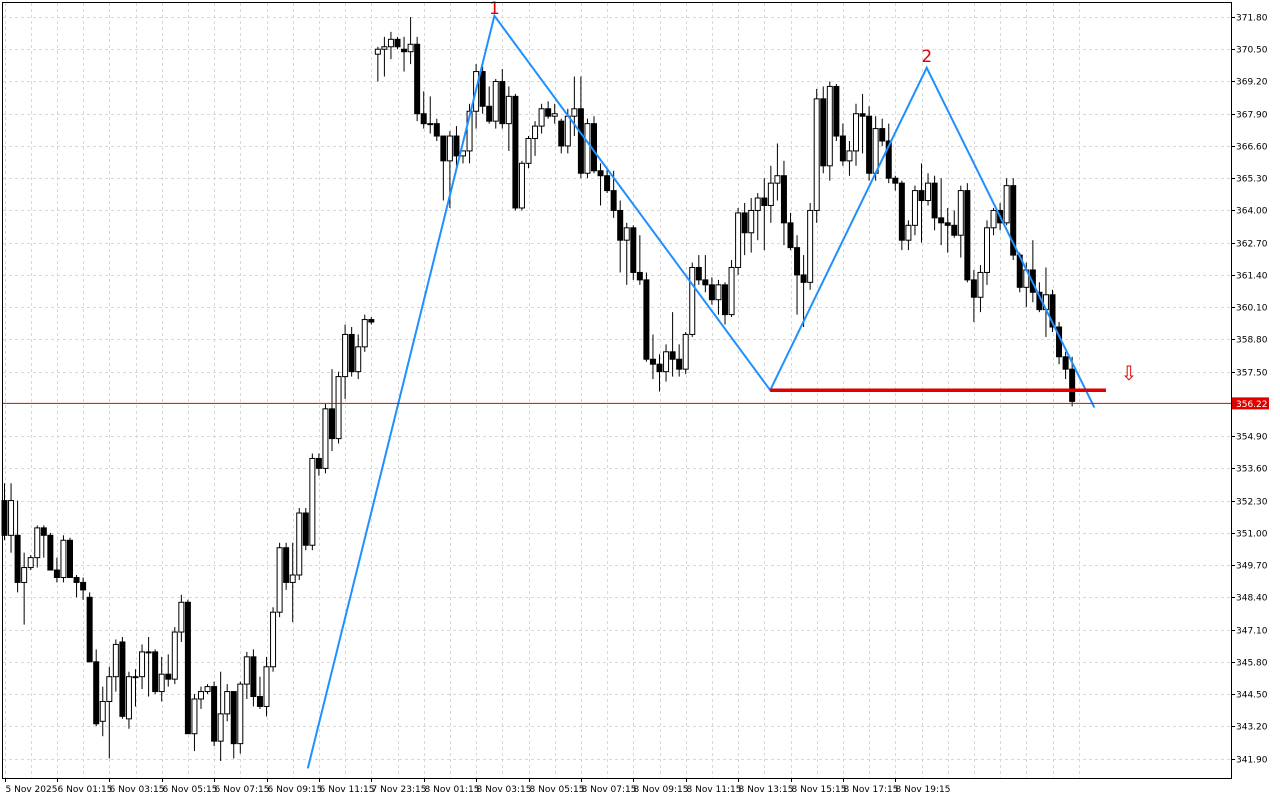  I want to click on y-tick-label: 349.70, so click(1252, 567).